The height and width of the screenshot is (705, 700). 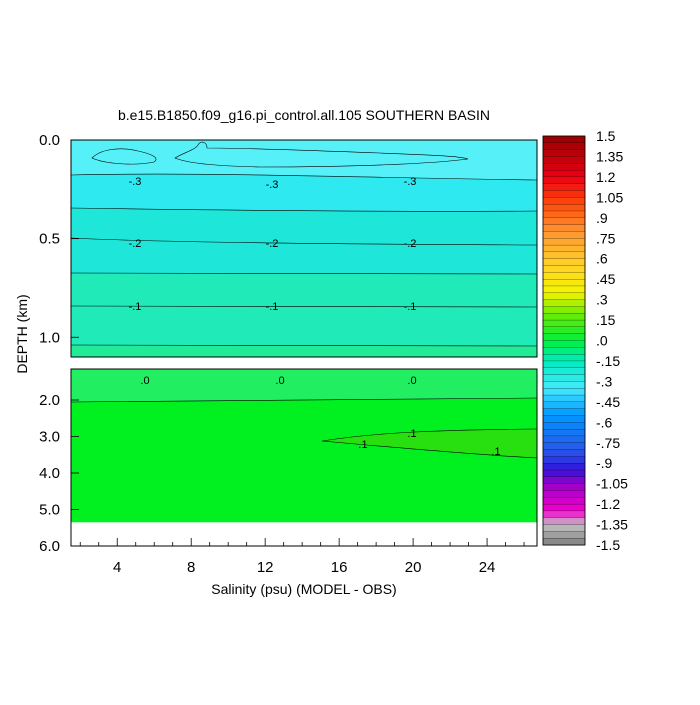 I want to click on colorbar-label: -.75, so click(x=608, y=443).